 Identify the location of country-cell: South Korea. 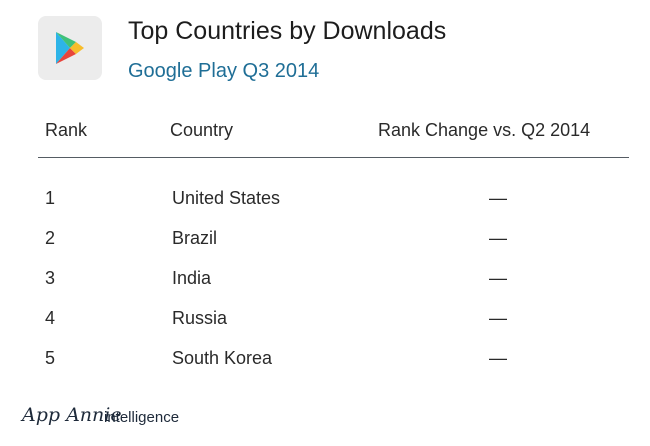
(222, 358).